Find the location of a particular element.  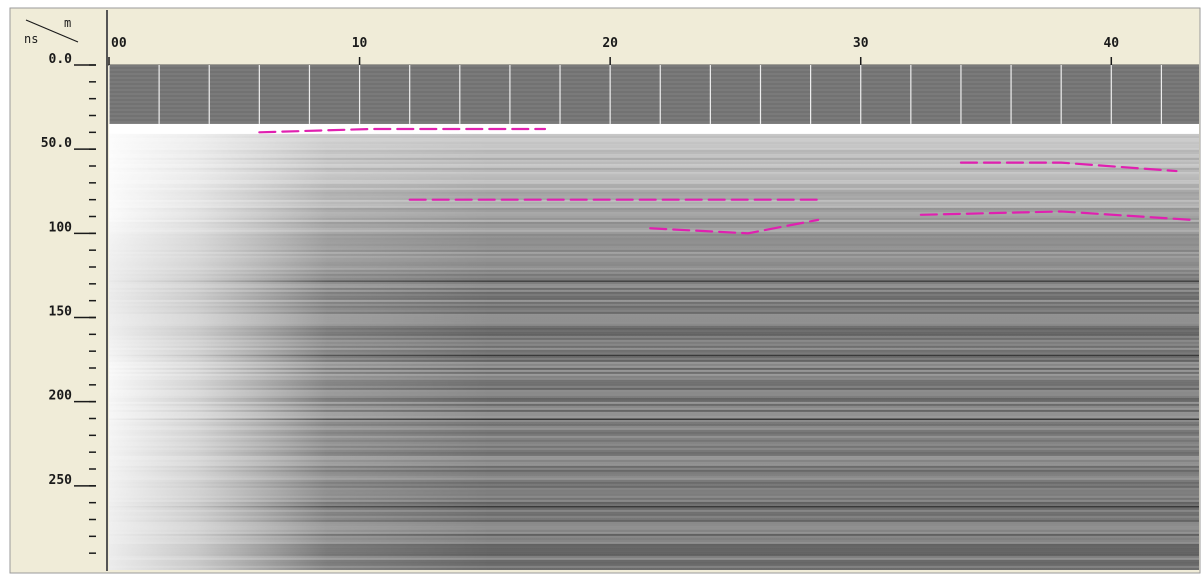

y-axis: 0.0 50.0 100 150 200 250 is located at coordinates (68, 303).